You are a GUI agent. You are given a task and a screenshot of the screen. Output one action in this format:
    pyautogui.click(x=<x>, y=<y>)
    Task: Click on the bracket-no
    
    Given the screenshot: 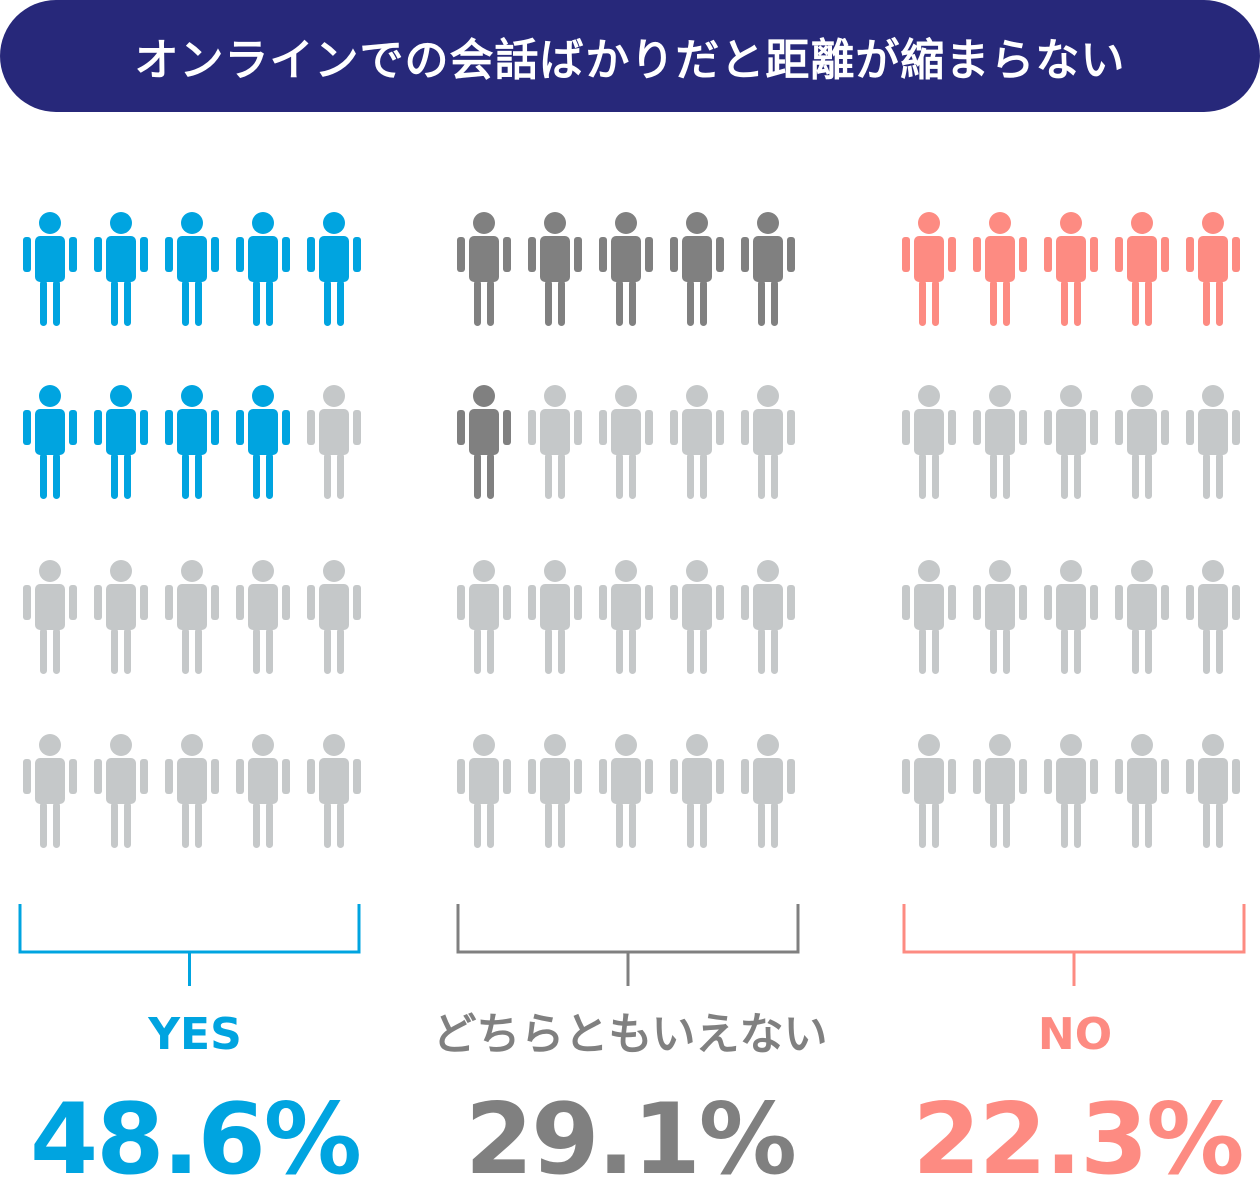 What is the action you would take?
    pyautogui.click(x=1074, y=945)
    